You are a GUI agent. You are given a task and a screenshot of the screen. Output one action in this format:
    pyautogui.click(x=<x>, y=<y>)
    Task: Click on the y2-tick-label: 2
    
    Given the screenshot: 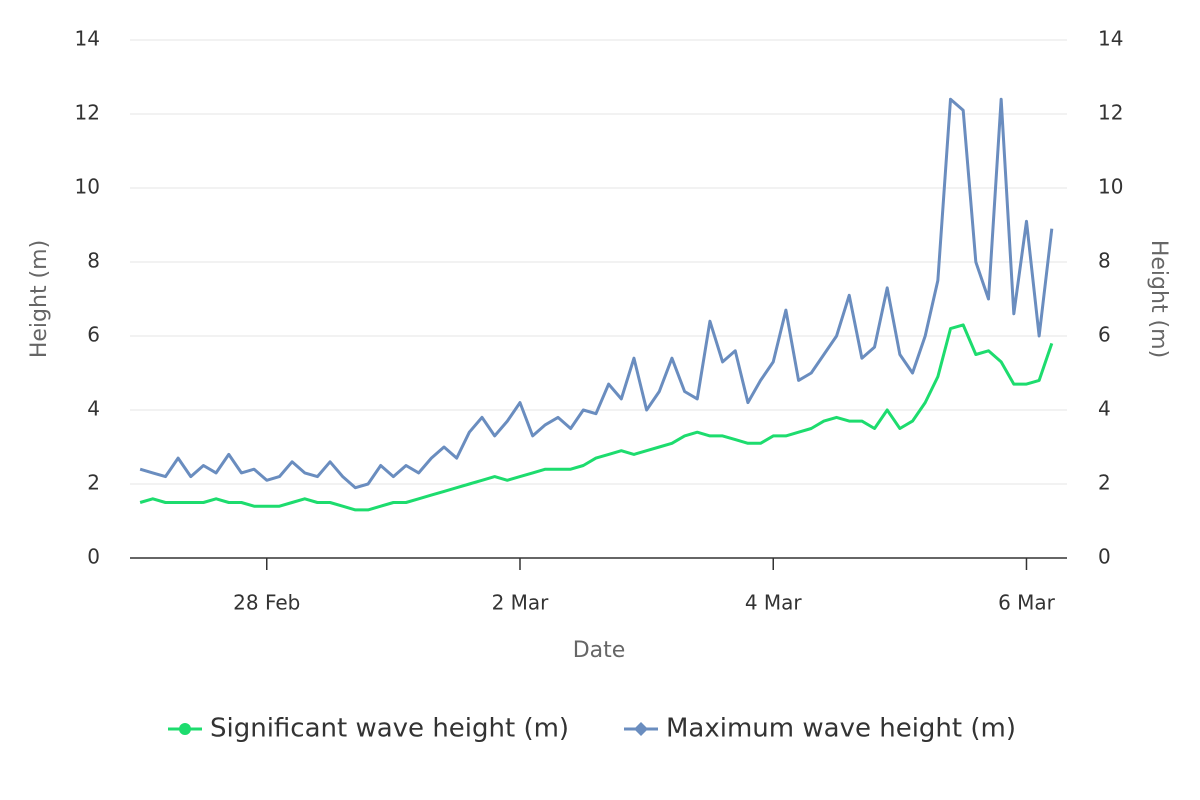 What is the action you would take?
    pyautogui.click(x=1104, y=483)
    